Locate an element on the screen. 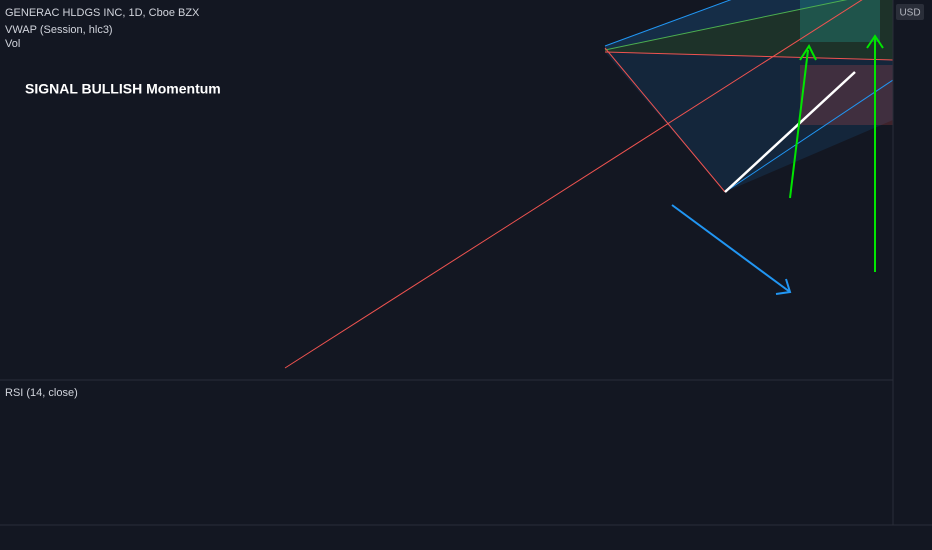  target-box is located at coordinates (840, 21).